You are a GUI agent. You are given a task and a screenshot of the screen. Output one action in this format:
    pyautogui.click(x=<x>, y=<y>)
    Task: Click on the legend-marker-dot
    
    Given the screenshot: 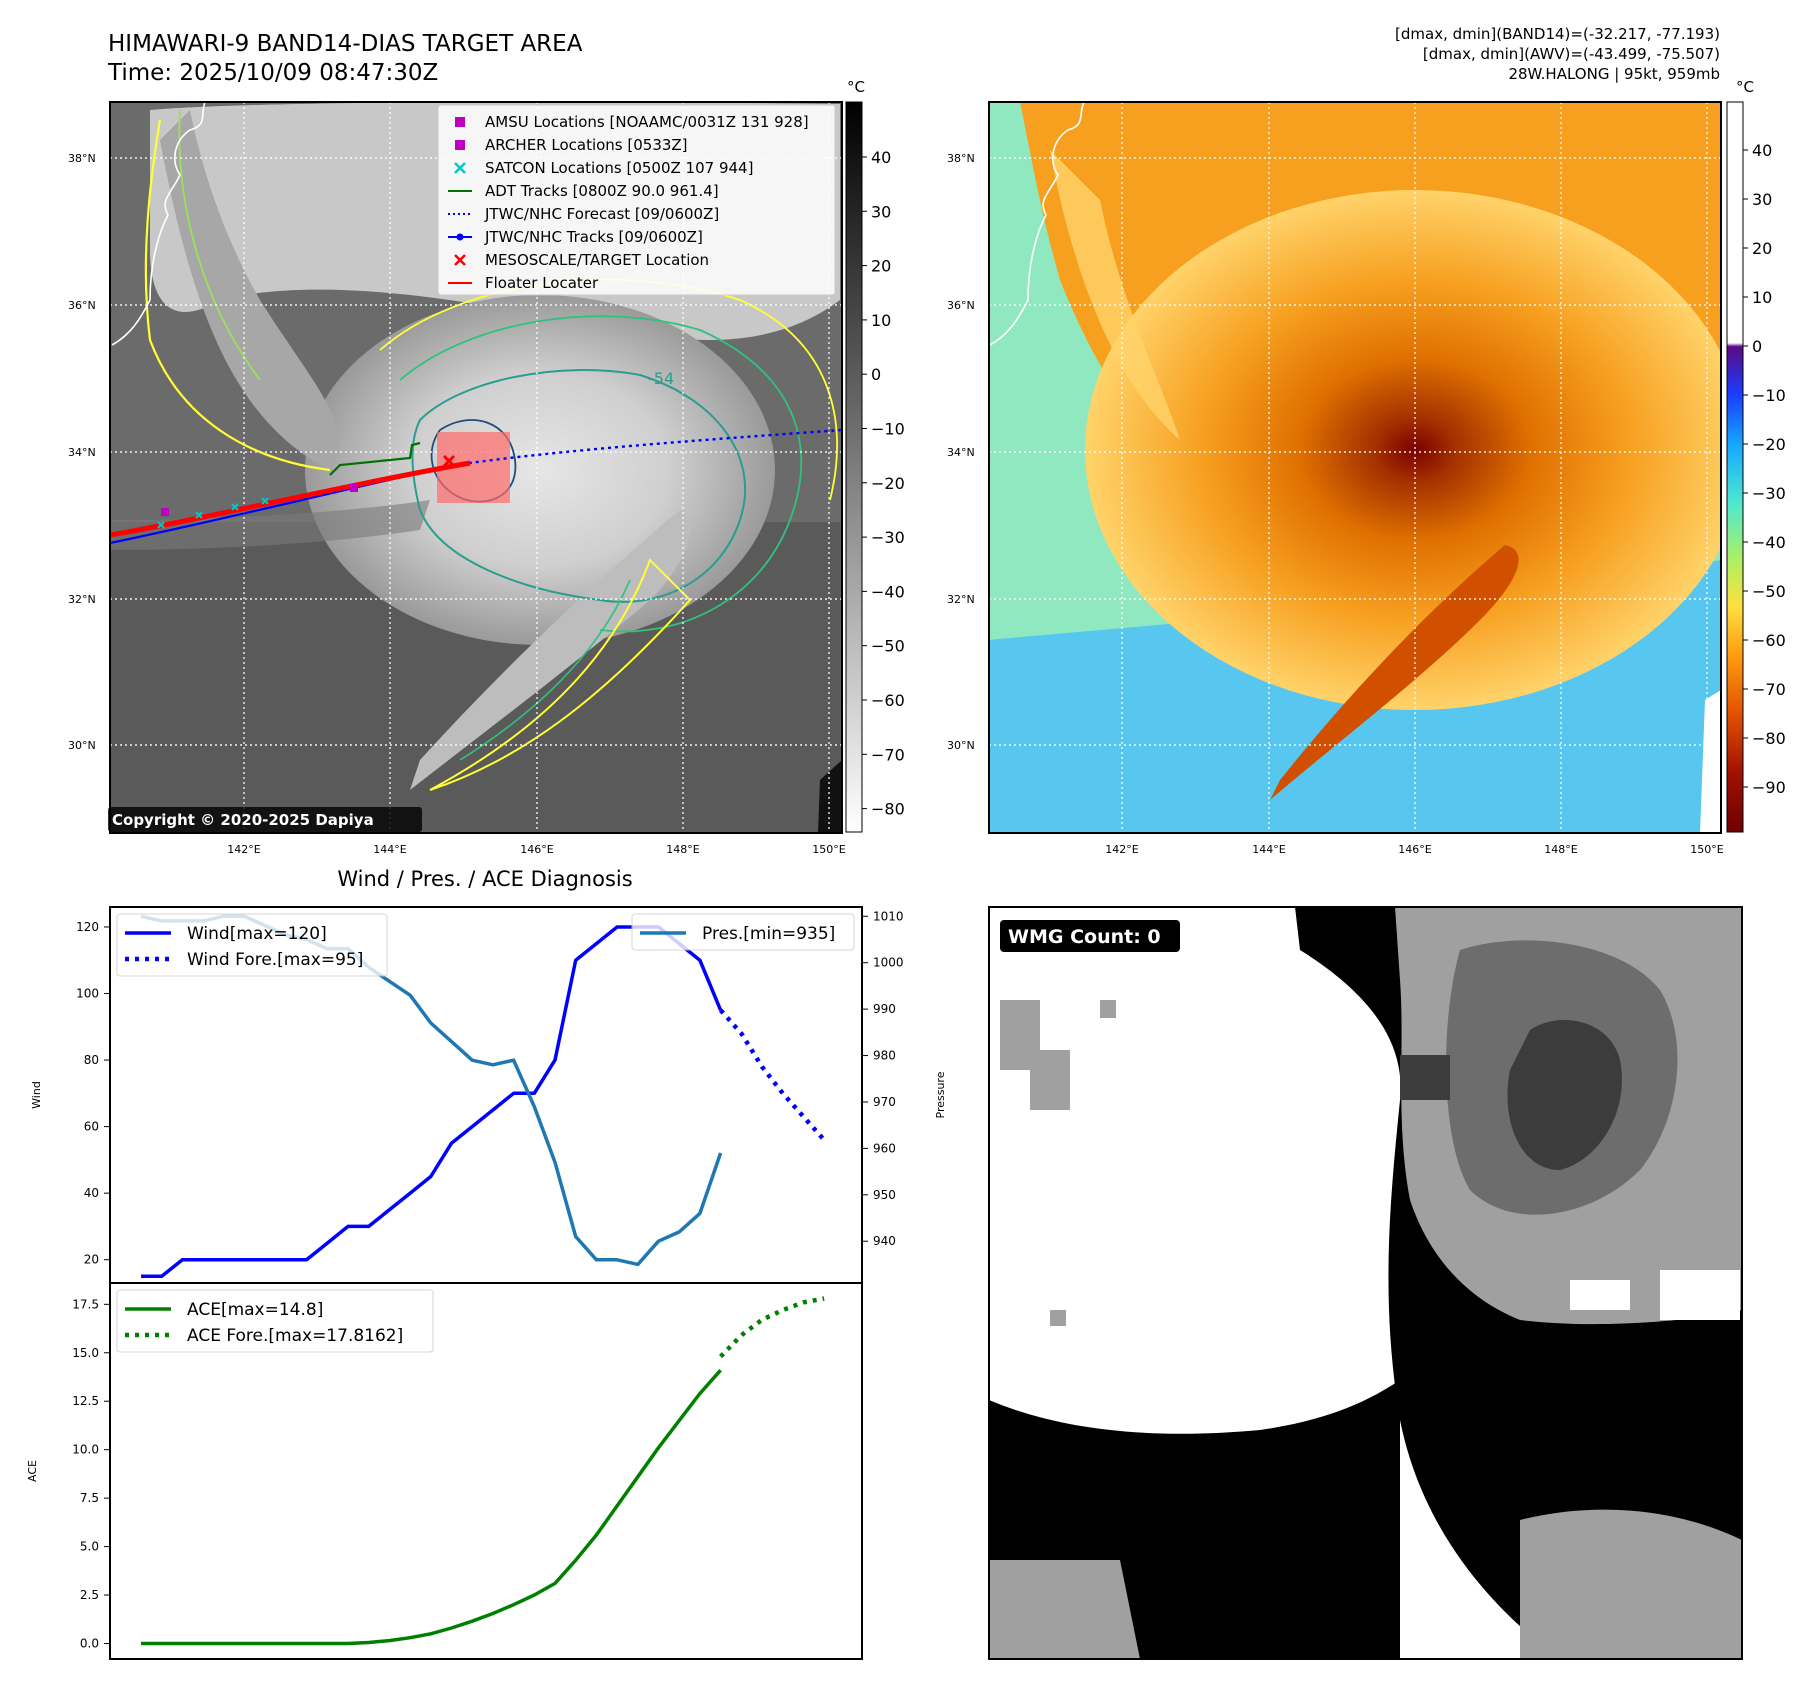 What is the action you would take?
    pyautogui.click(x=460, y=237)
    